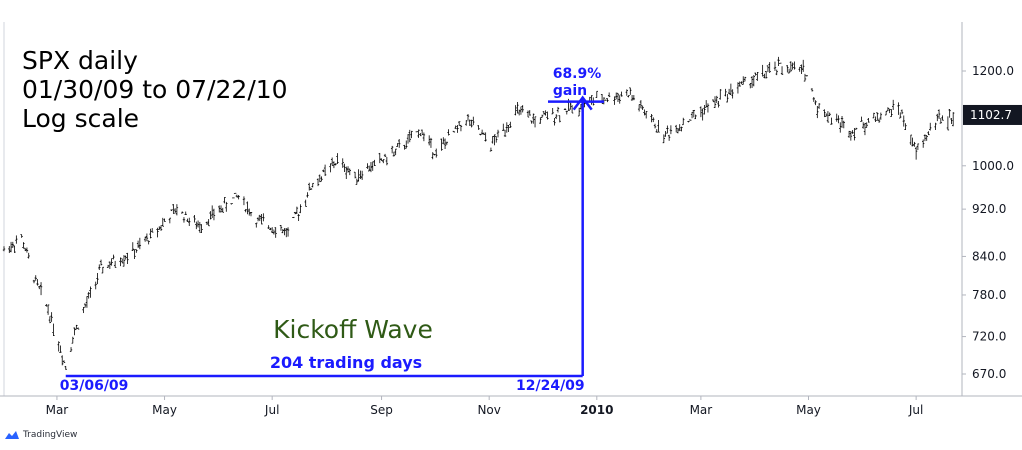  I want to click on tradingview-branding: TradingView, so click(40, 435).